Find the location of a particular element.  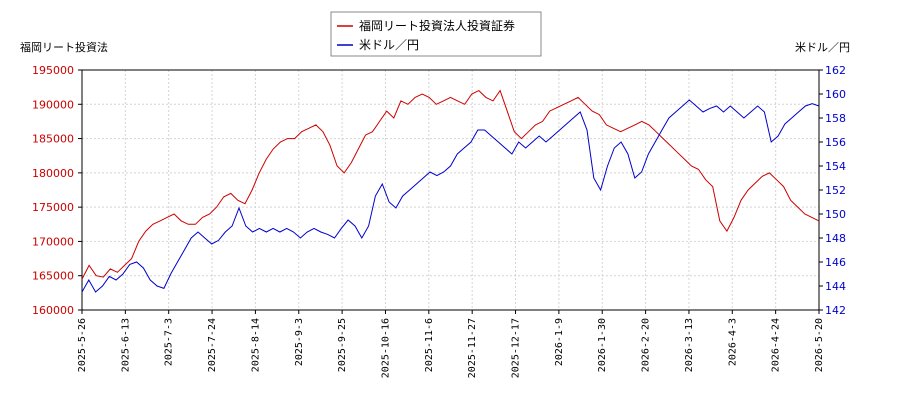

y-right-tick-label: 142 is located at coordinates (835, 310).